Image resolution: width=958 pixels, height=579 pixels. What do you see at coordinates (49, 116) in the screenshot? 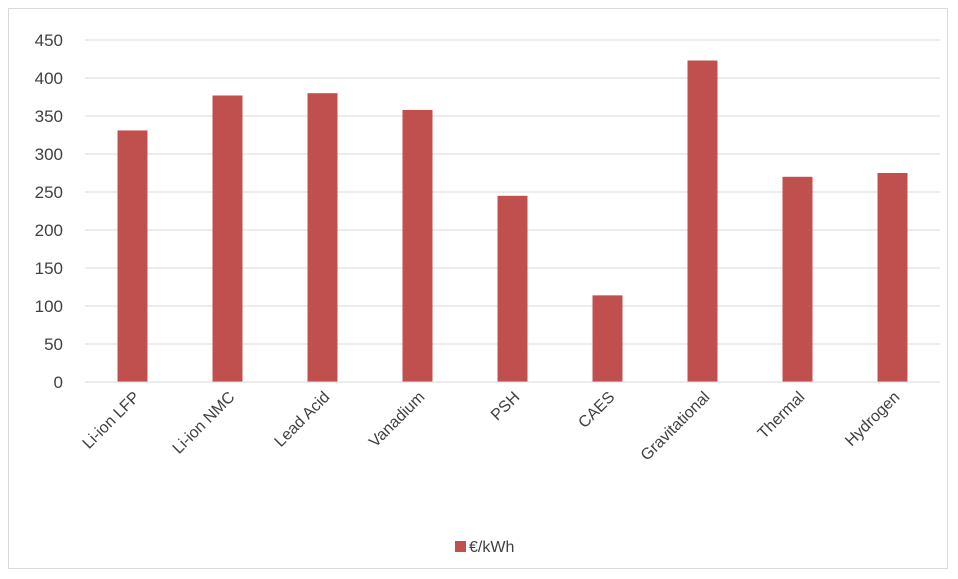
I see `y-tick-label: 350` at bounding box center [49, 116].